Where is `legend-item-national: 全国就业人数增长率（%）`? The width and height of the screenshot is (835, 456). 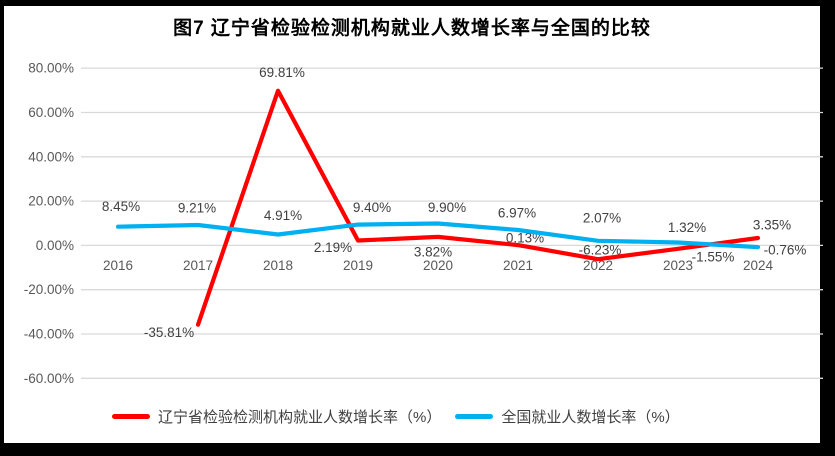 legend-item-national: 全国就业人数增长率（%） is located at coordinates (567, 416).